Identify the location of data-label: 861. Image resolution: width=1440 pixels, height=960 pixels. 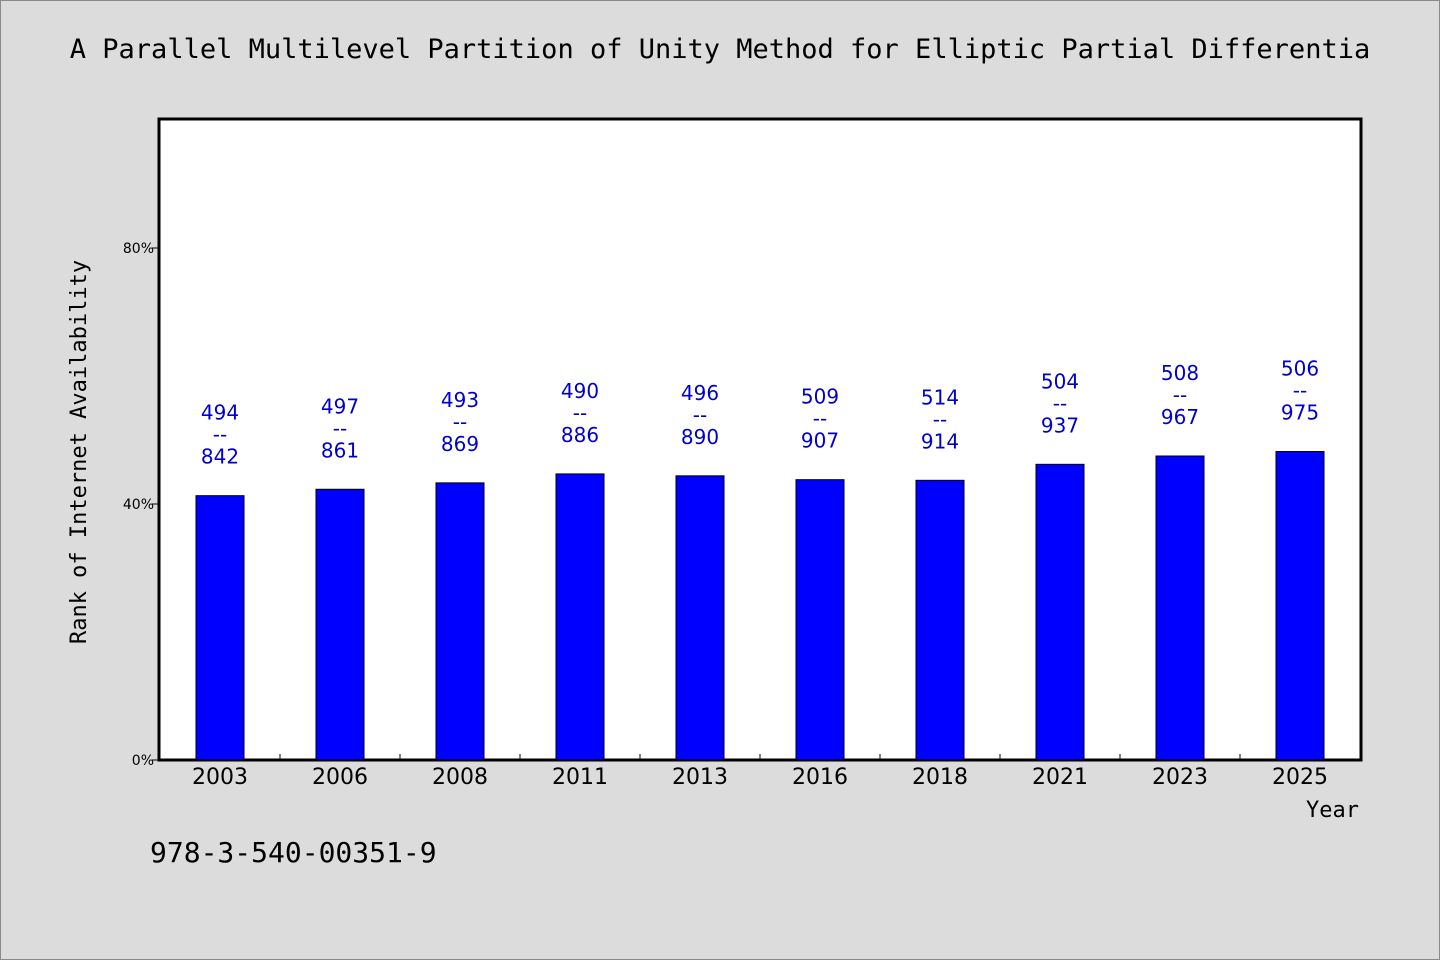
(340, 450).